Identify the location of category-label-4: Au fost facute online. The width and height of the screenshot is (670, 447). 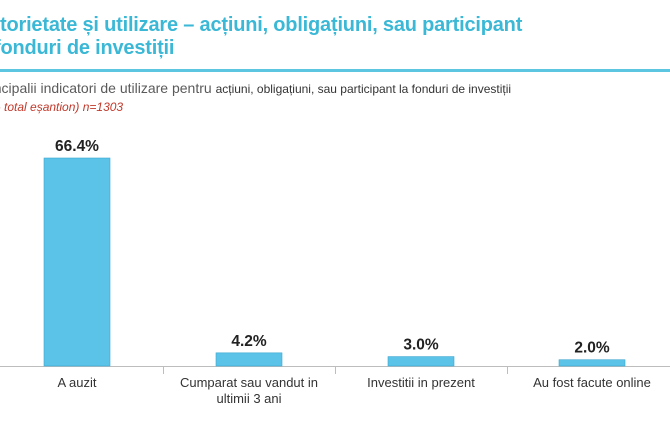
(592, 382).